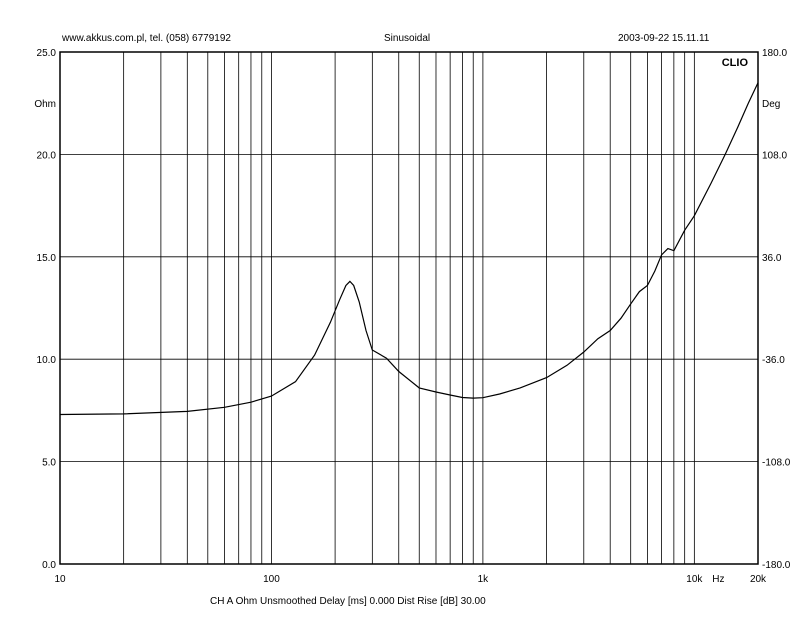 This screenshot has width=798, height=639. Describe the element at coordinates (47, 258) in the screenshot. I see `y-left-tick-label: 15.0` at that location.